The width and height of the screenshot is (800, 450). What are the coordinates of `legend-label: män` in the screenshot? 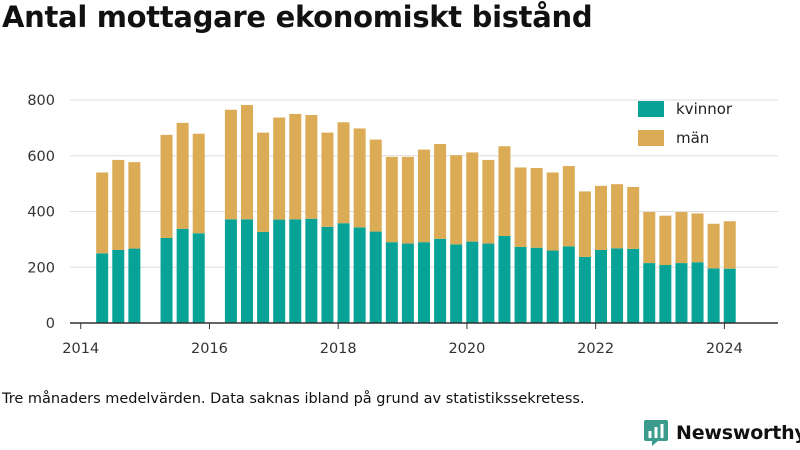 It's located at (692, 138).